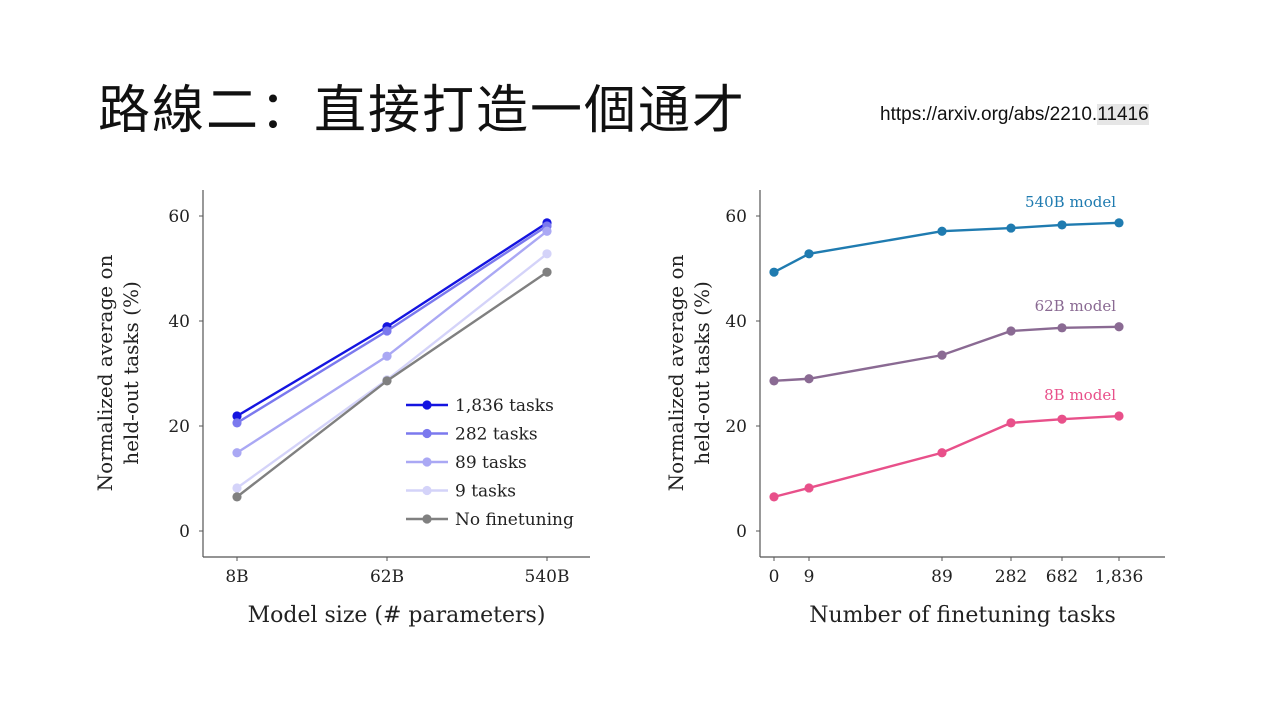 This screenshot has height=720, width=1278. I want to click on x-tick-label: 282, so click(1011, 577).